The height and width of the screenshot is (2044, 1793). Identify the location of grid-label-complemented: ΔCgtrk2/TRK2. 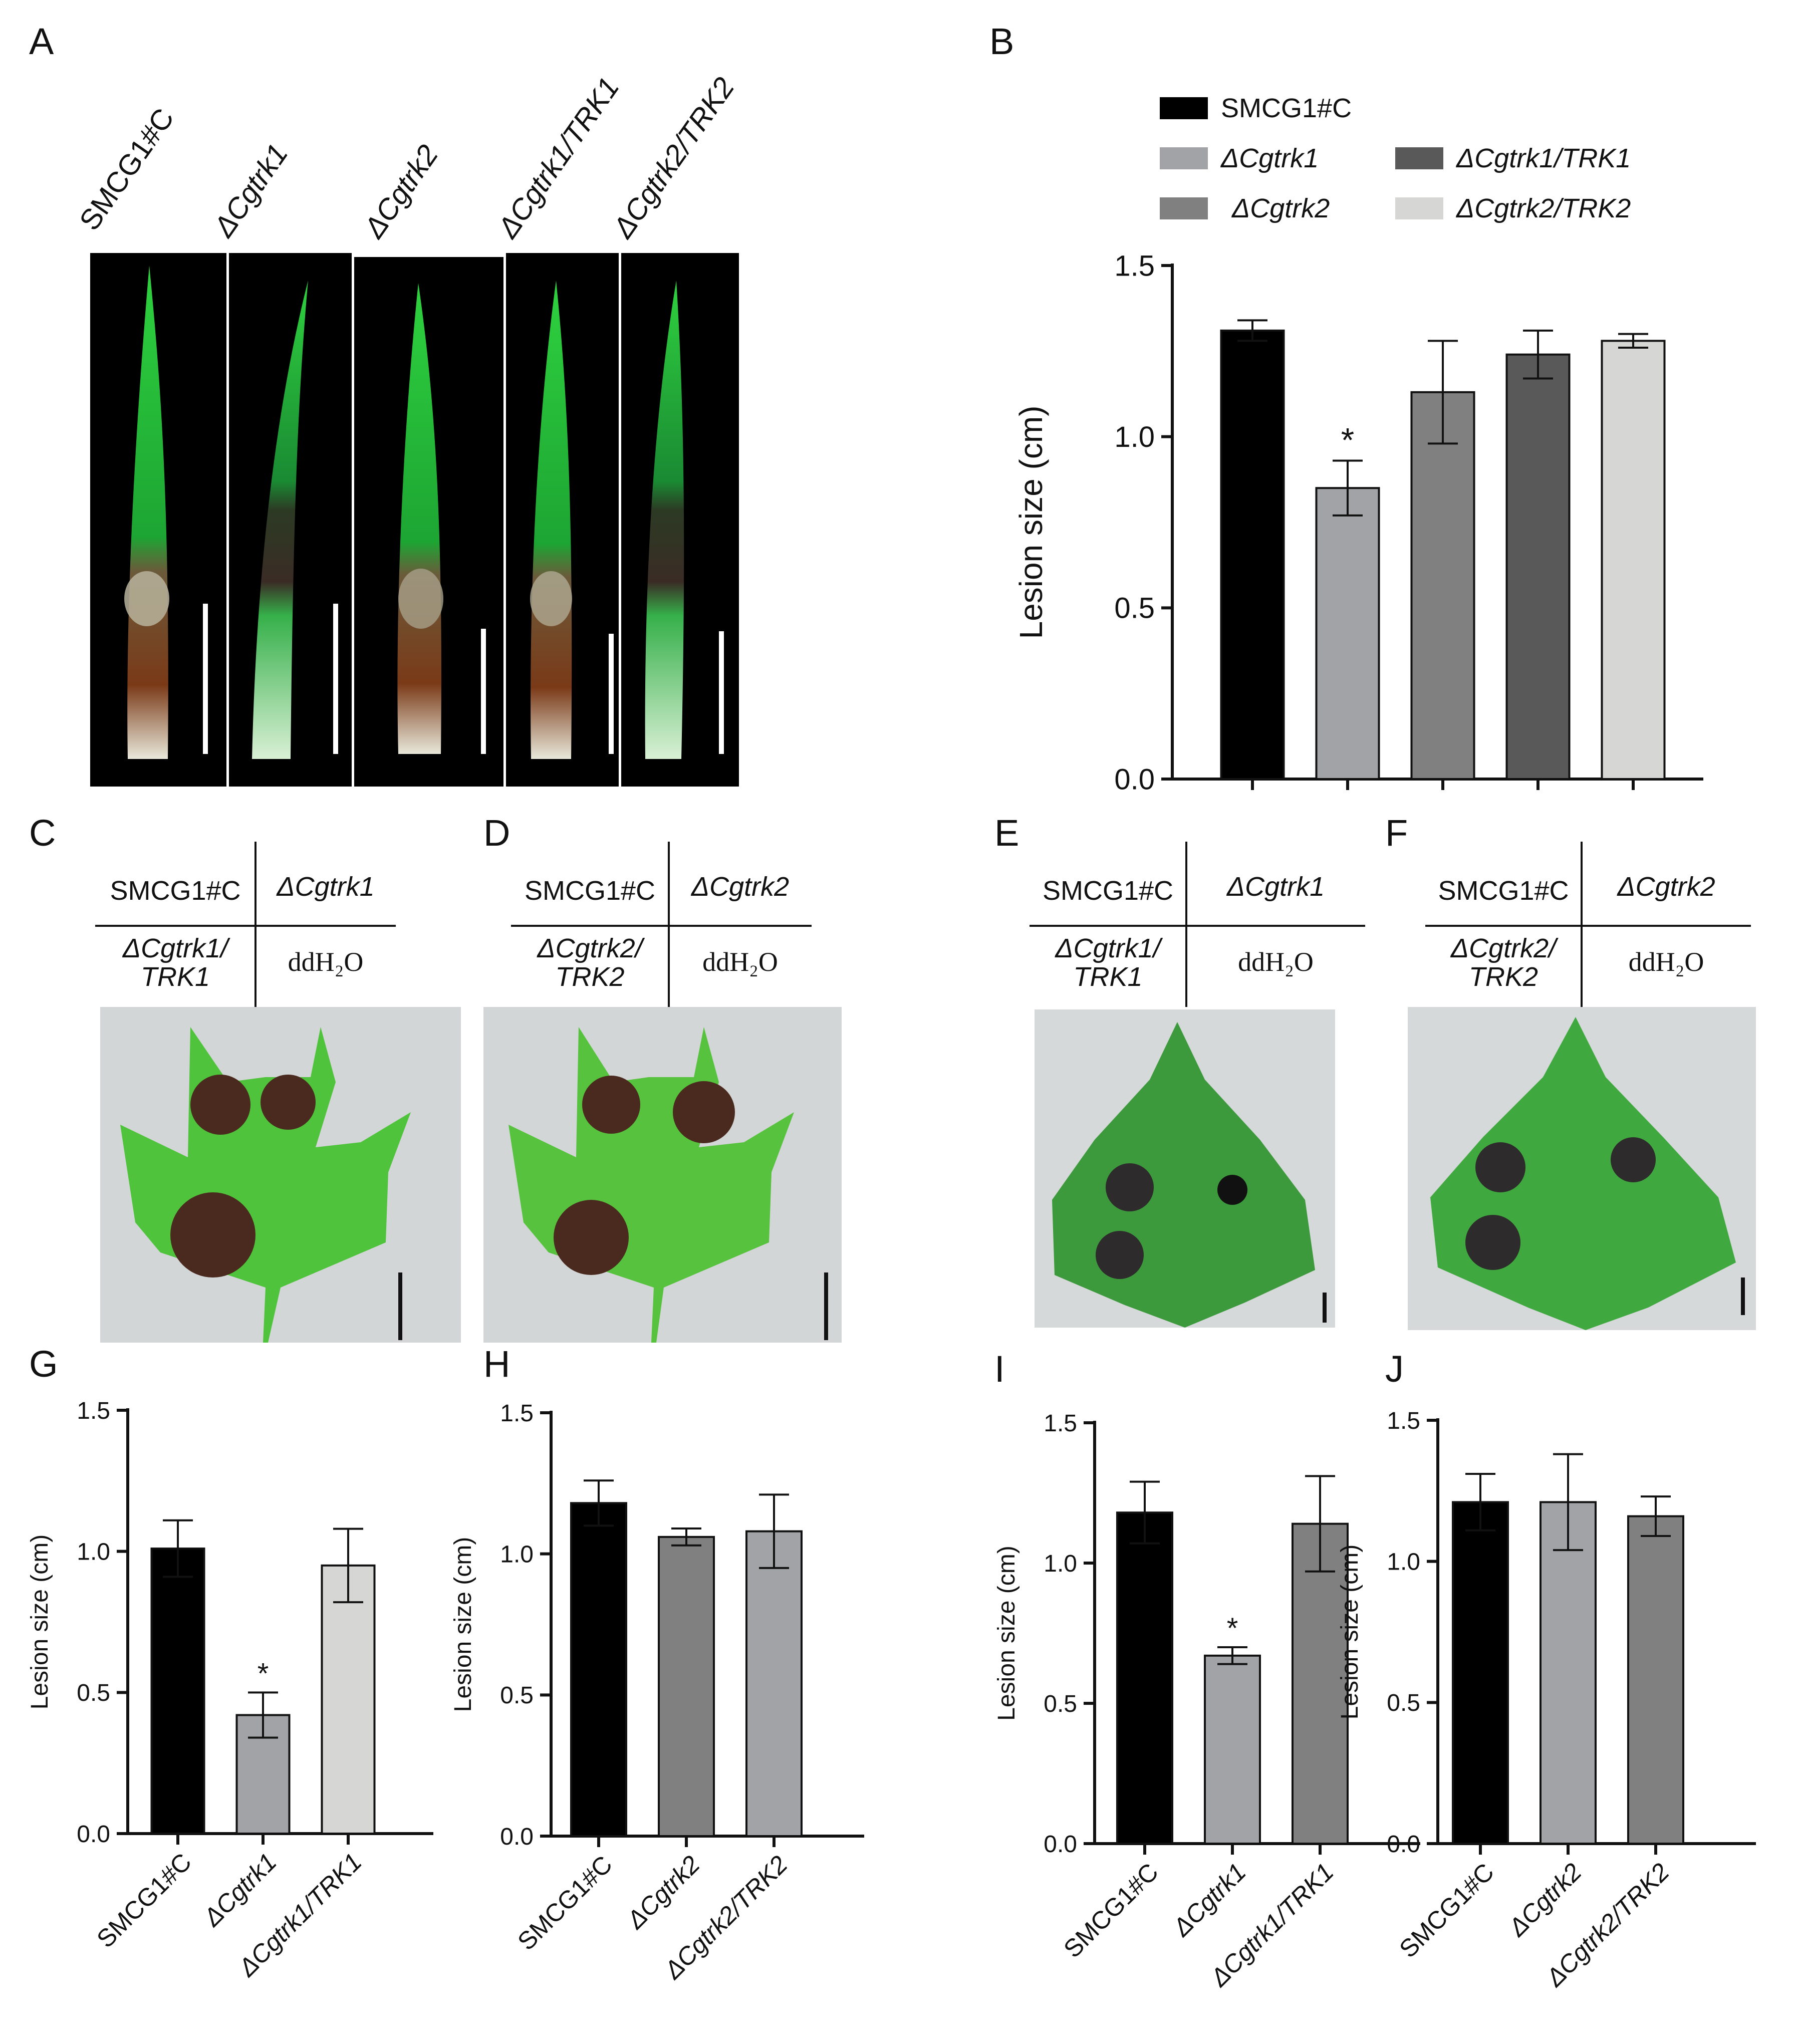
(1503, 962).